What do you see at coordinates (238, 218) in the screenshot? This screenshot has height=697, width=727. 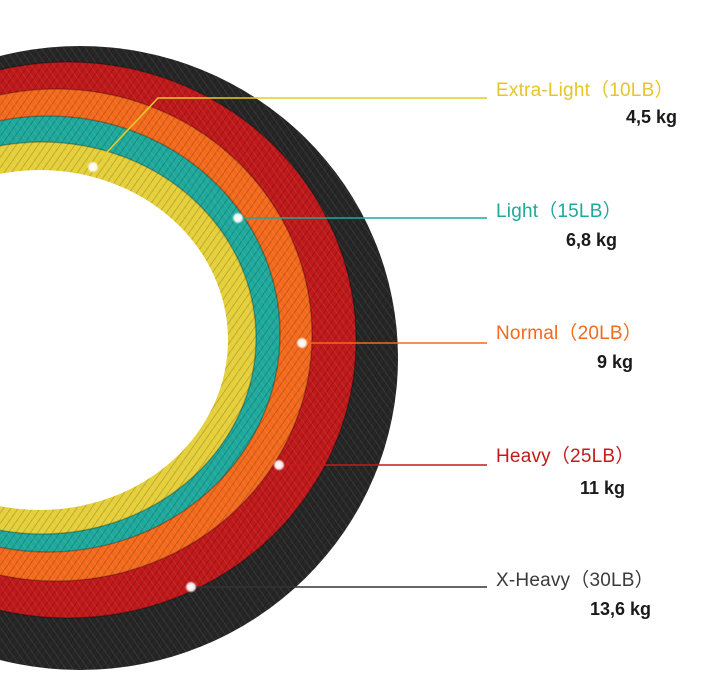 I see `marker-dot-light` at bounding box center [238, 218].